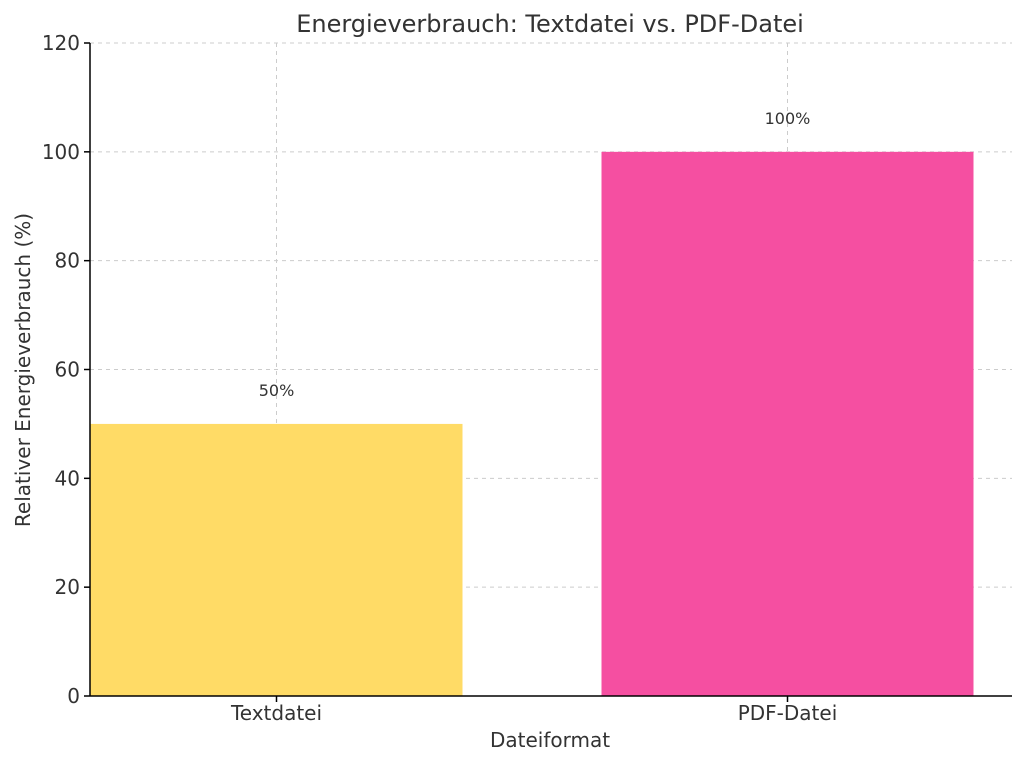 This screenshot has height=765, width=1024. Describe the element at coordinates (788, 713) in the screenshot. I see `x-tick-label: PDF-Datei` at that location.